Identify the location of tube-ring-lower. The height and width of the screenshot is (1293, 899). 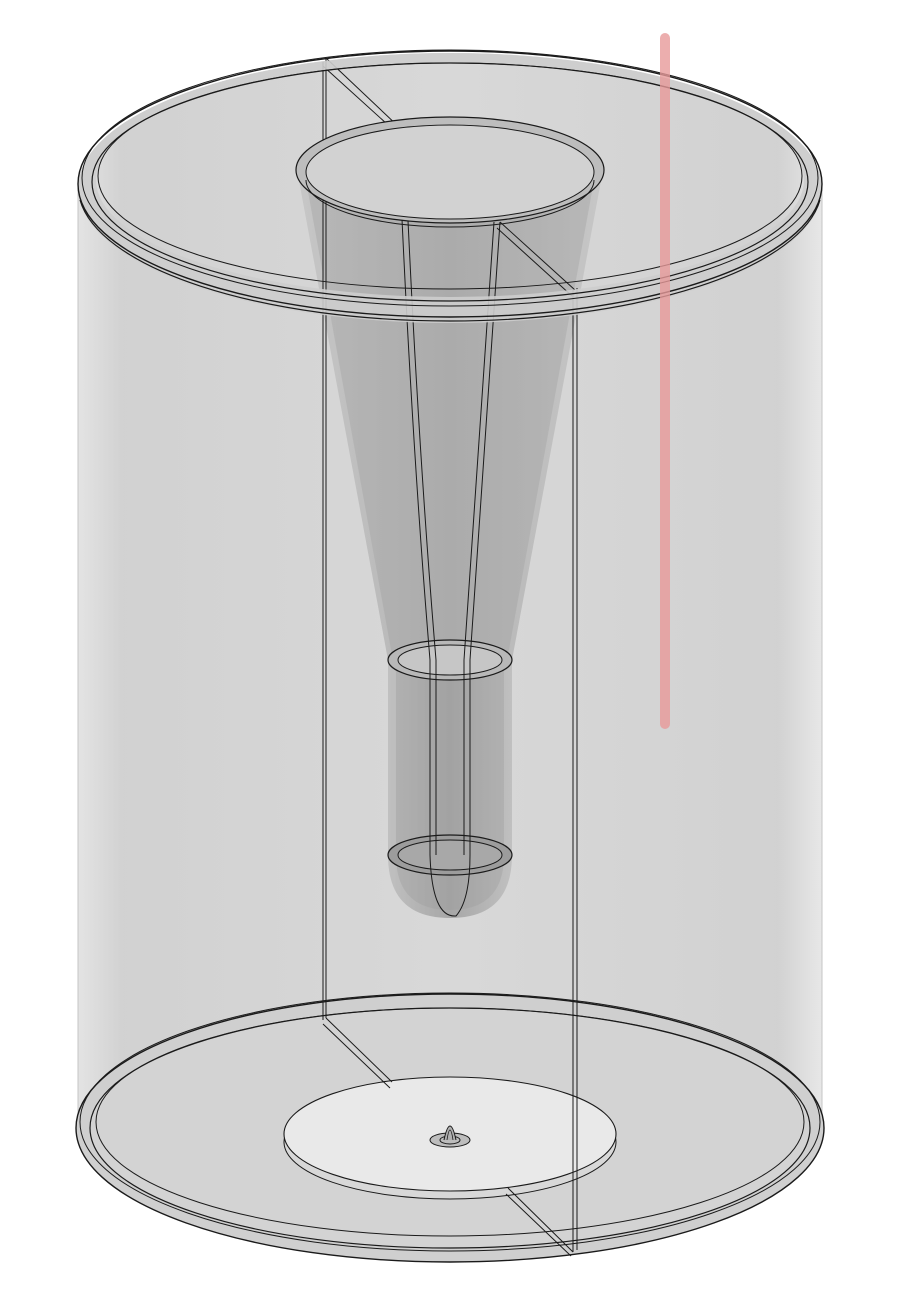
(450, 855).